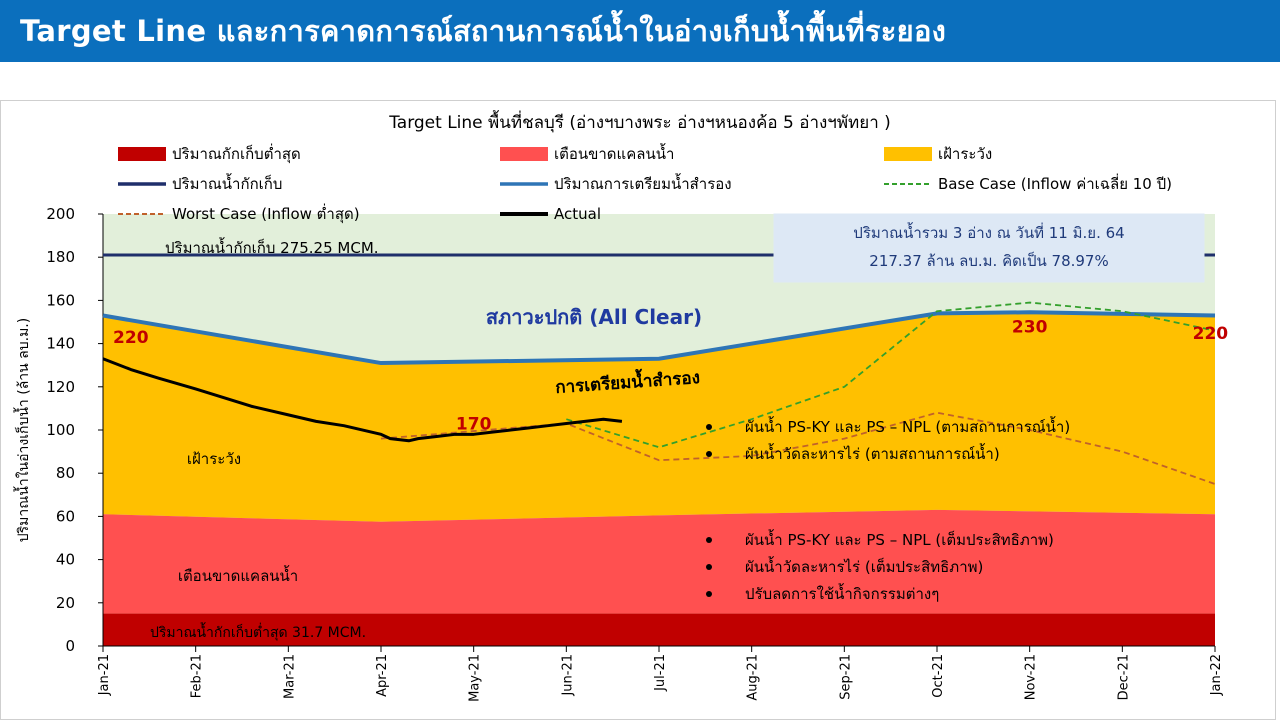 The height and width of the screenshot is (720, 1280). What do you see at coordinates (65, 560) in the screenshot?
I see `y-tick-label: 40` at bounding box center [65, 560].